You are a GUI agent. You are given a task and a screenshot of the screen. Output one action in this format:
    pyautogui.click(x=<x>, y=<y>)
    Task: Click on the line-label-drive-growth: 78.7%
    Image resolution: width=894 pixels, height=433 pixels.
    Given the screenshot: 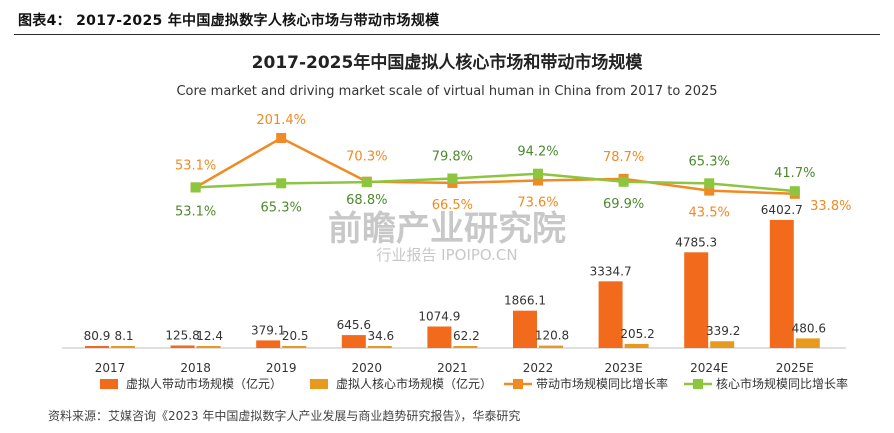 What is the action you would take?
    pyautogui.click(x=623, y=157)
    